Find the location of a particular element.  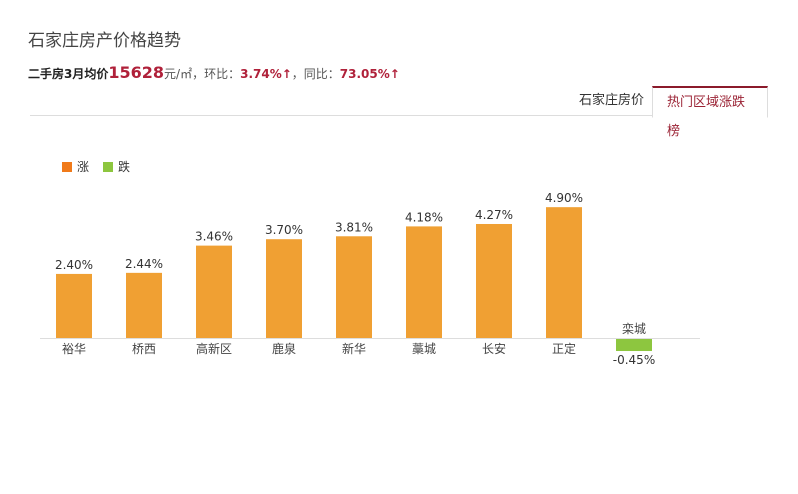

category-label: 藁城 is located at coordinates (424, 349).